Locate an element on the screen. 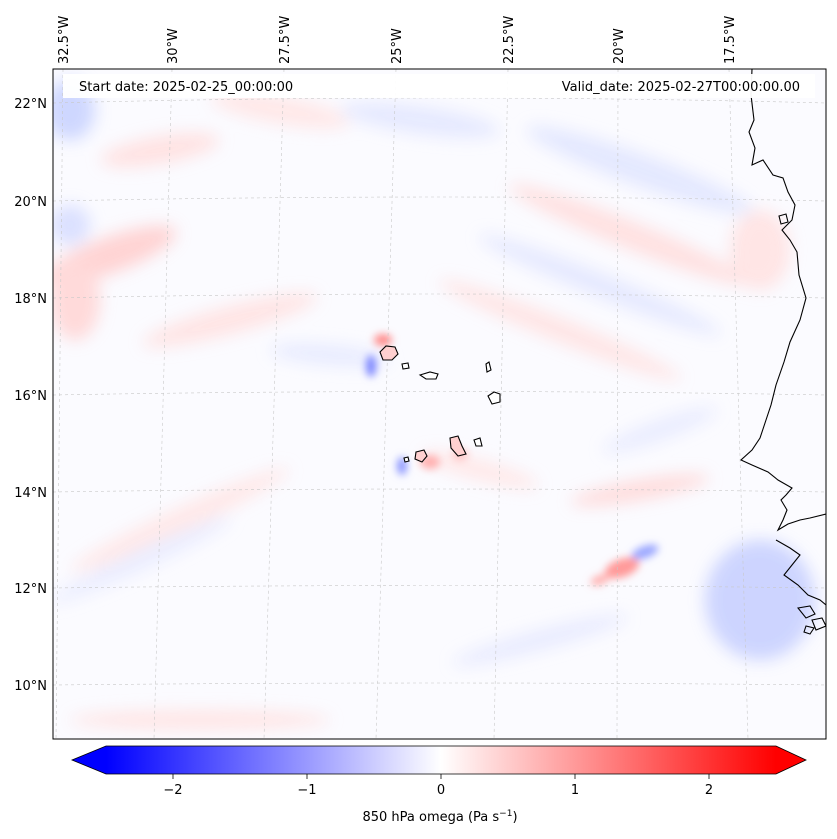  africa-coastline-south is located at coordinates (800, 572).